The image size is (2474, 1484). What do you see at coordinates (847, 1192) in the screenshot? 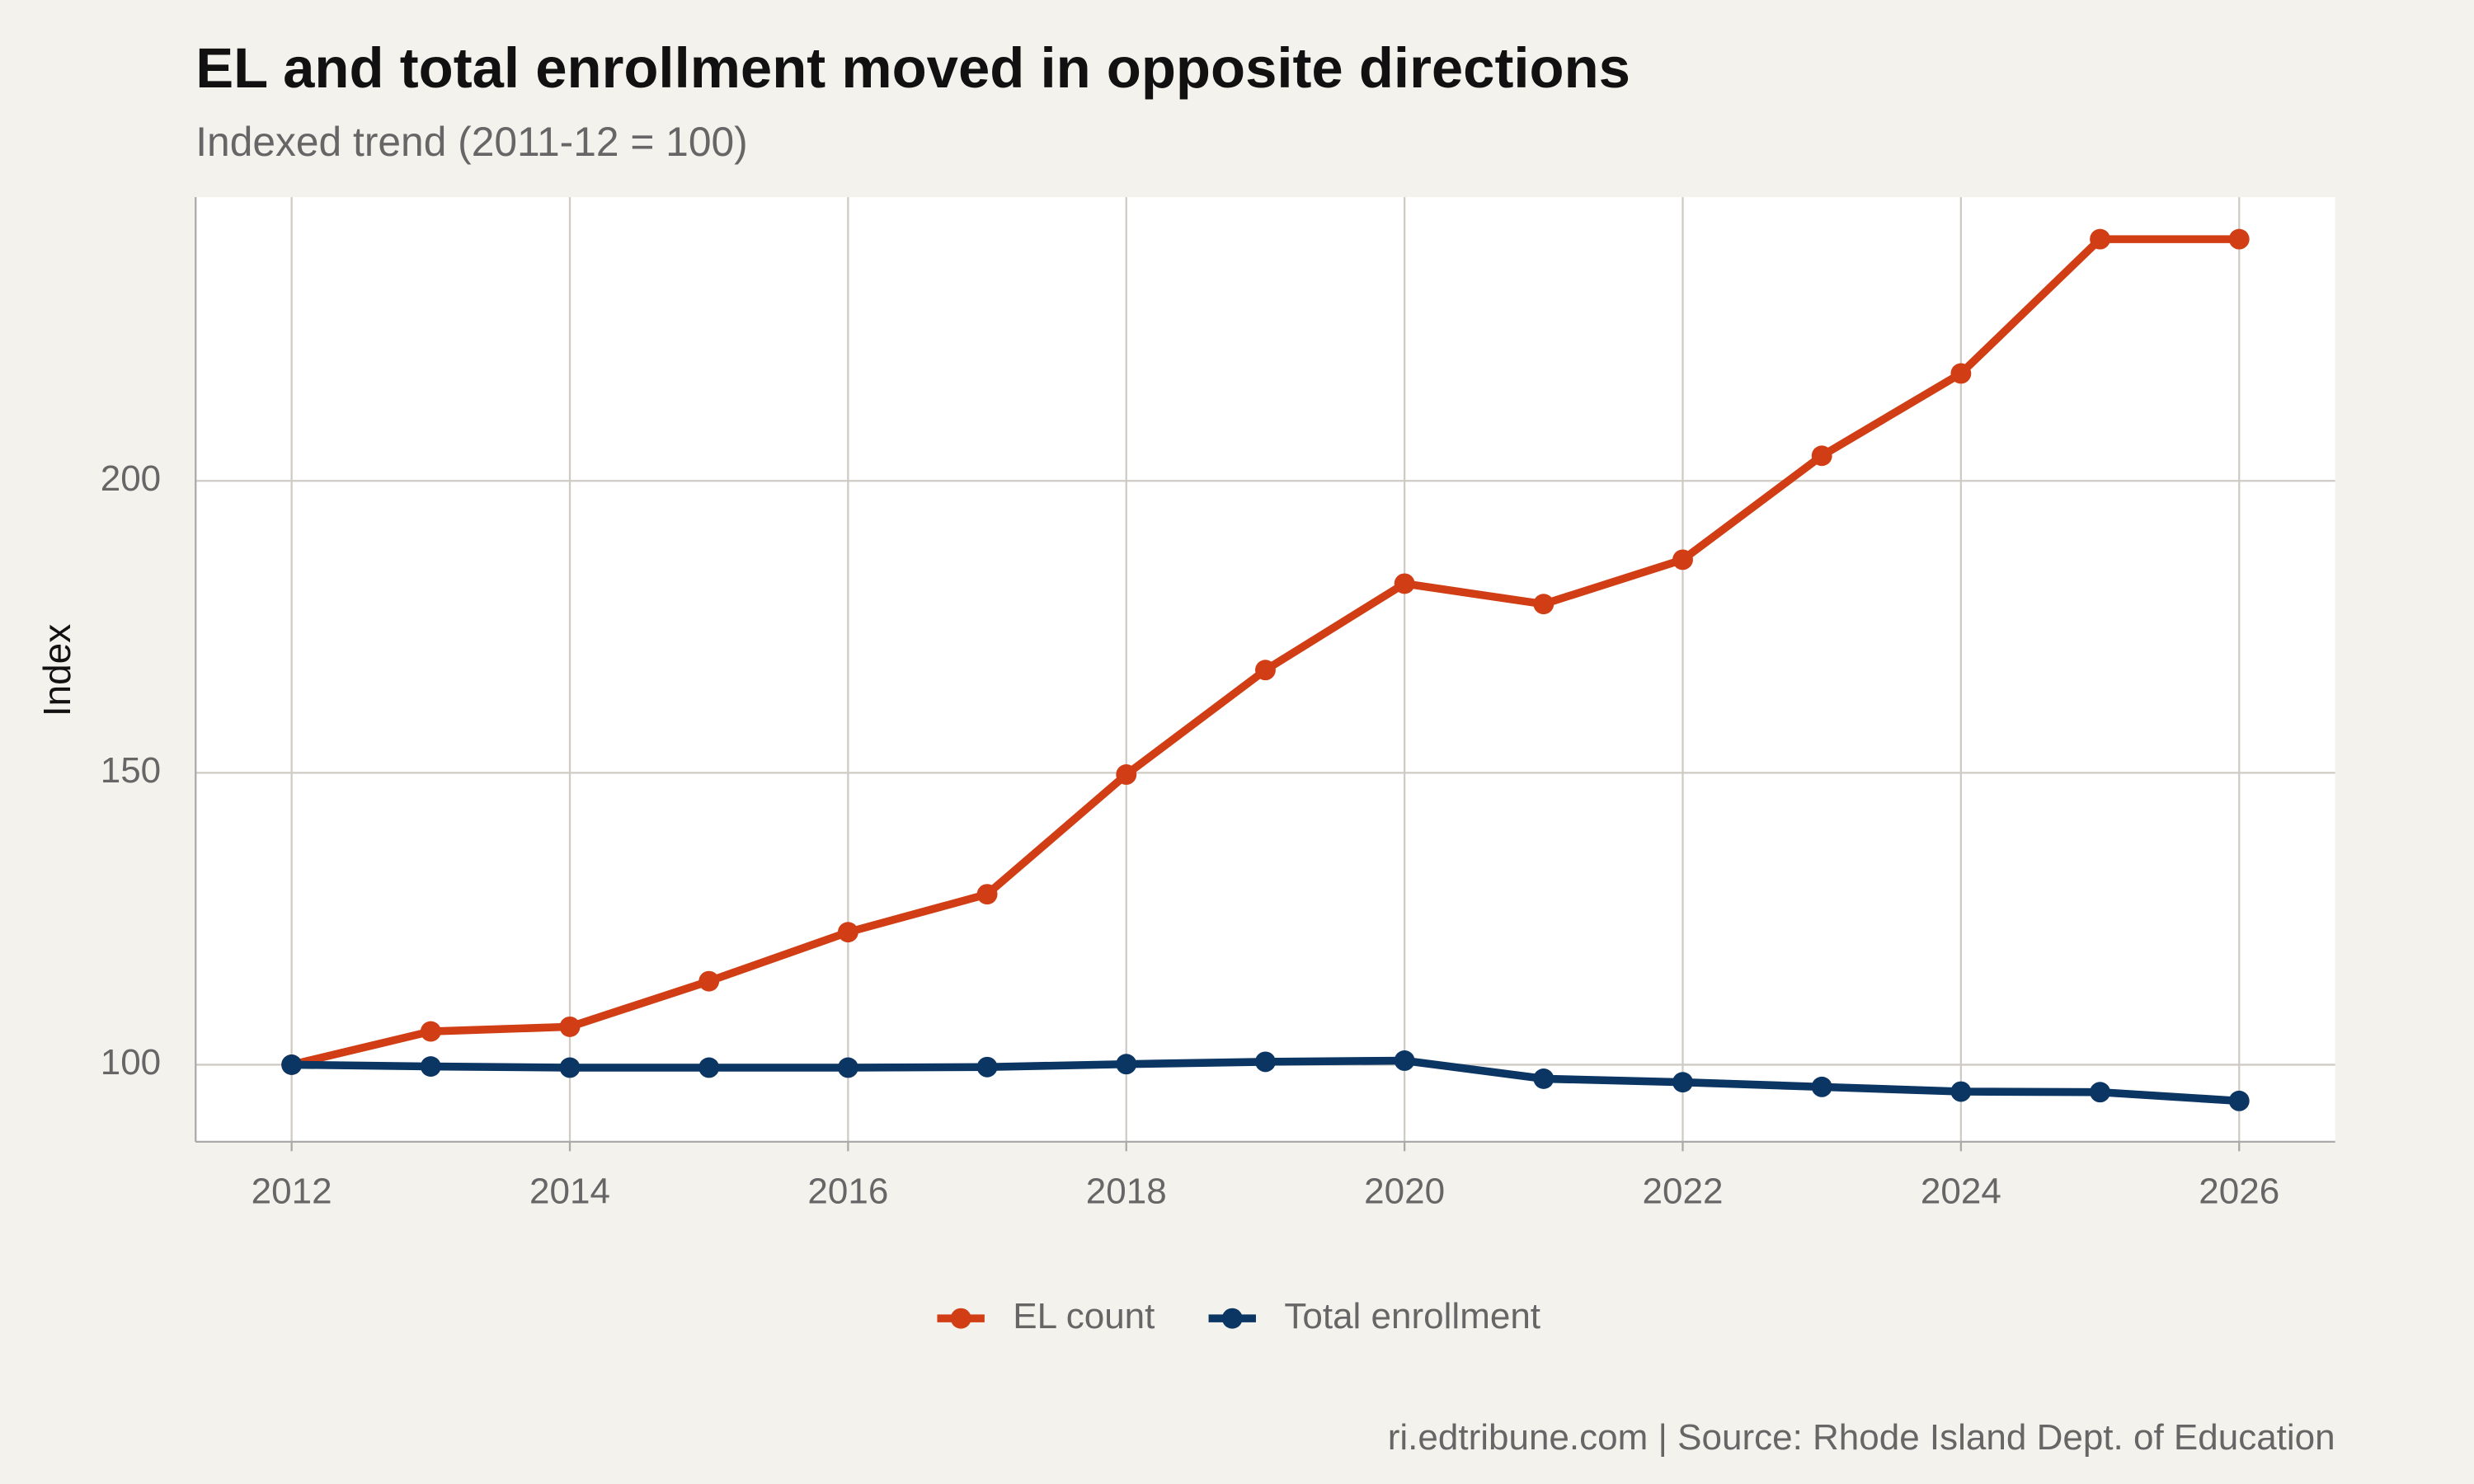
I see `x-tick-label: 2016` at bounding box center [847, 1192].